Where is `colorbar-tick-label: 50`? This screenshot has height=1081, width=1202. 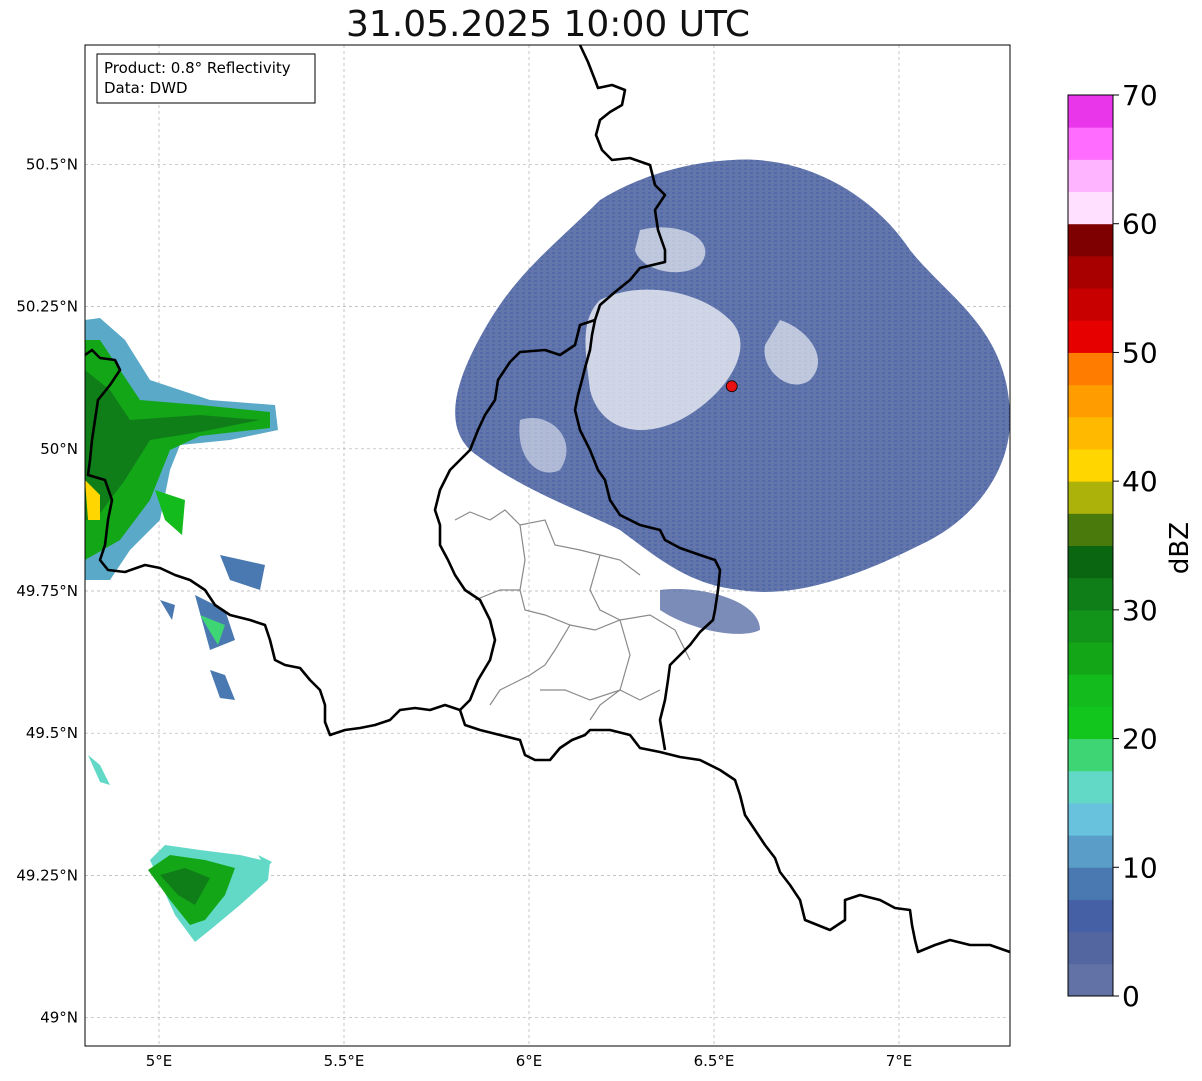
colorbar-tick-label: 50 is located at coordinates (1140, 352).